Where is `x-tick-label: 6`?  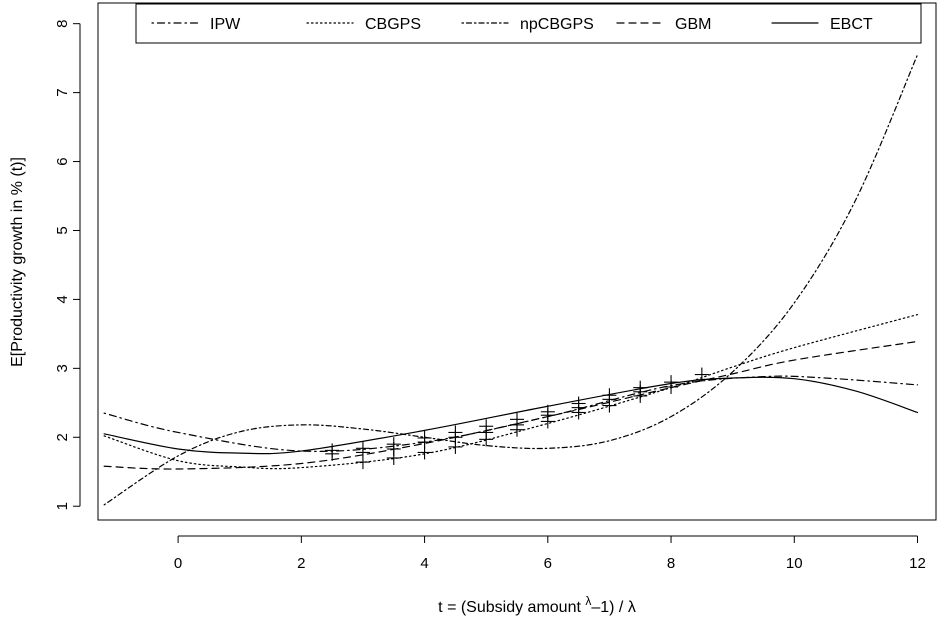 x-tick-label: 6 is located at coordinates (548, 563).